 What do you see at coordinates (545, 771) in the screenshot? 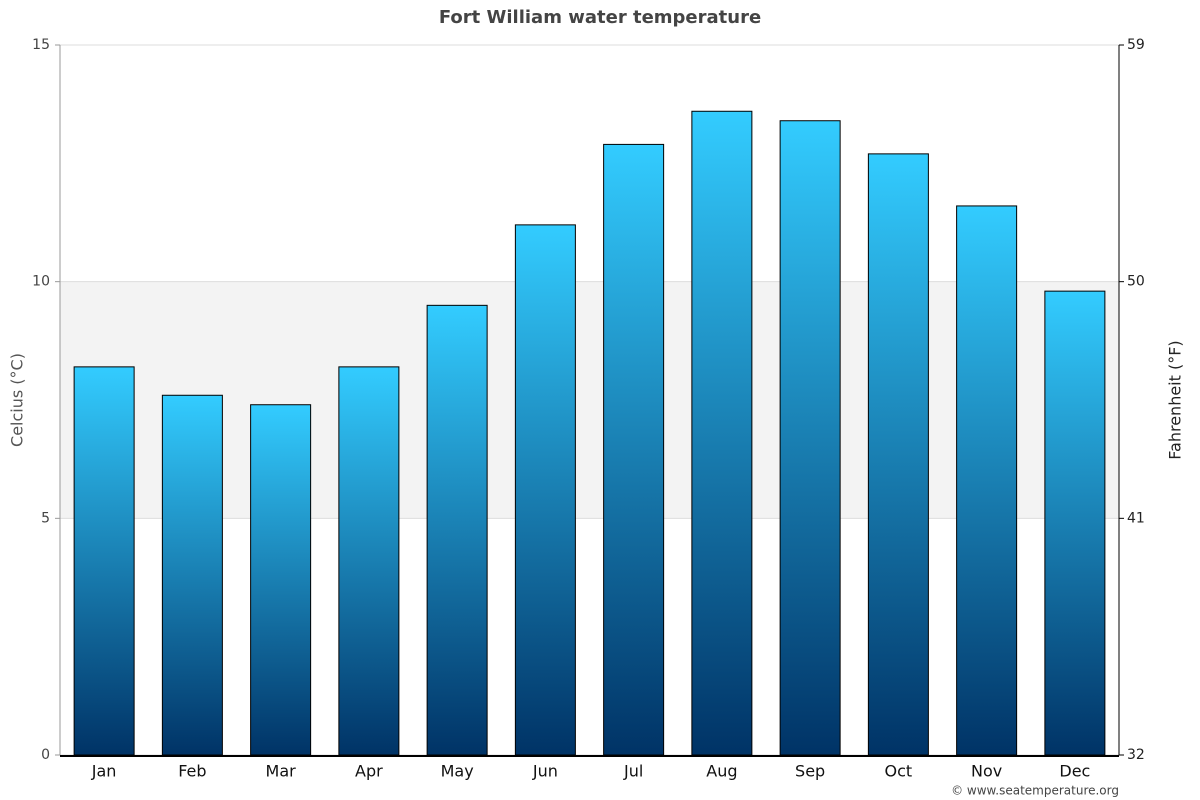
I see `x-tick-label: Jun` at bounding box center [545, 771].